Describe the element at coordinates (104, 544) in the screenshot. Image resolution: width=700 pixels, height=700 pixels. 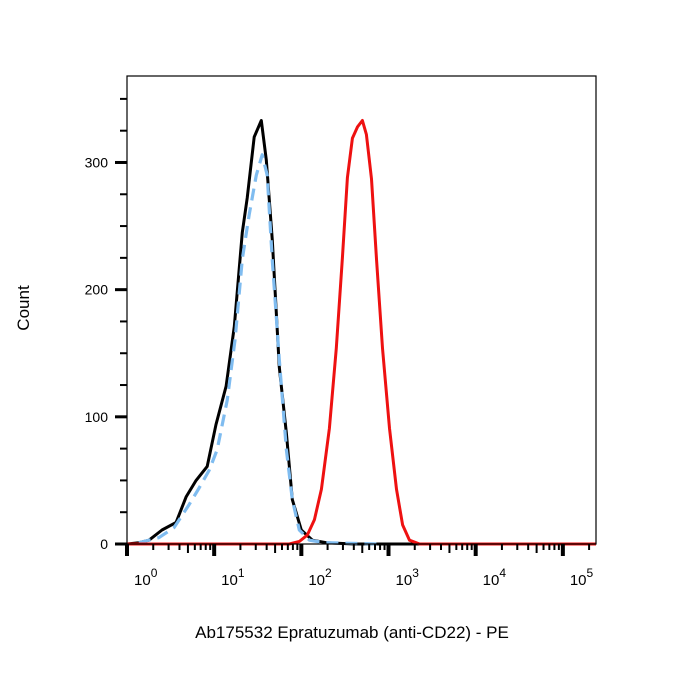
I see `y-tick-label: 0` at that location.